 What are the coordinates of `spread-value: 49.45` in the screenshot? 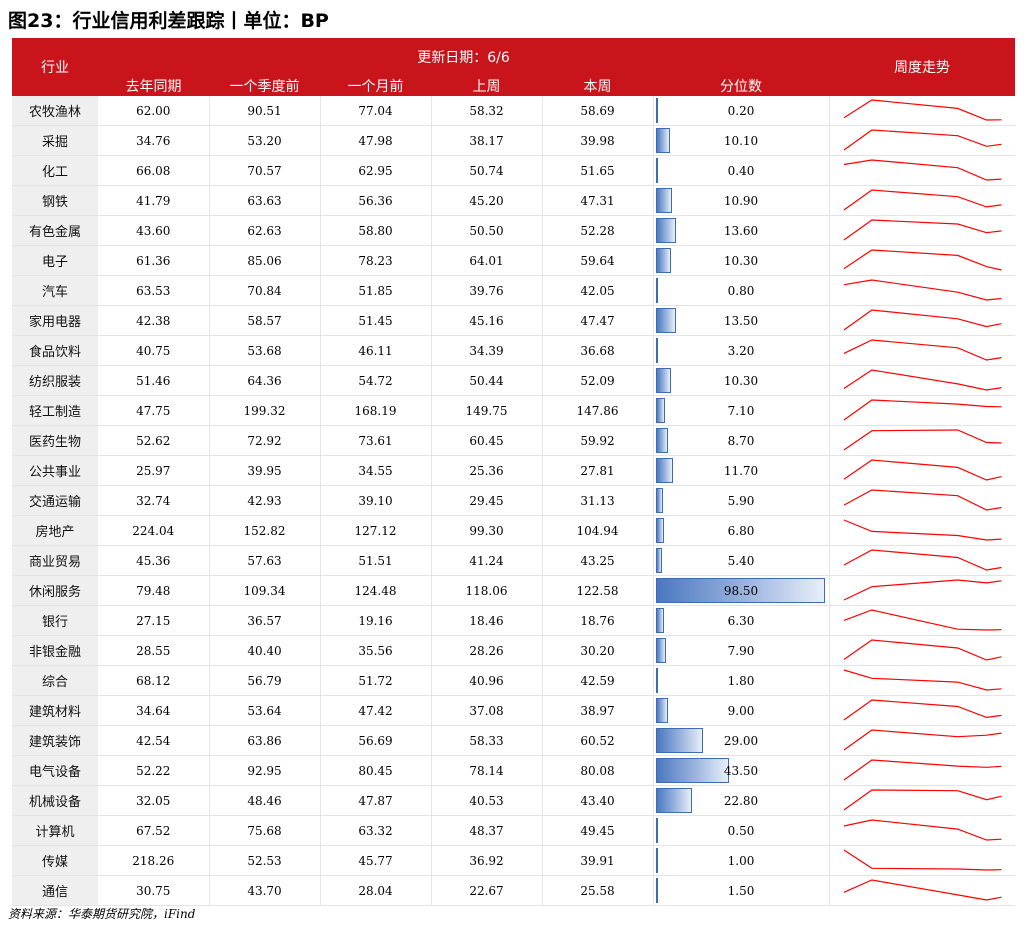 It's located at (598, 831).